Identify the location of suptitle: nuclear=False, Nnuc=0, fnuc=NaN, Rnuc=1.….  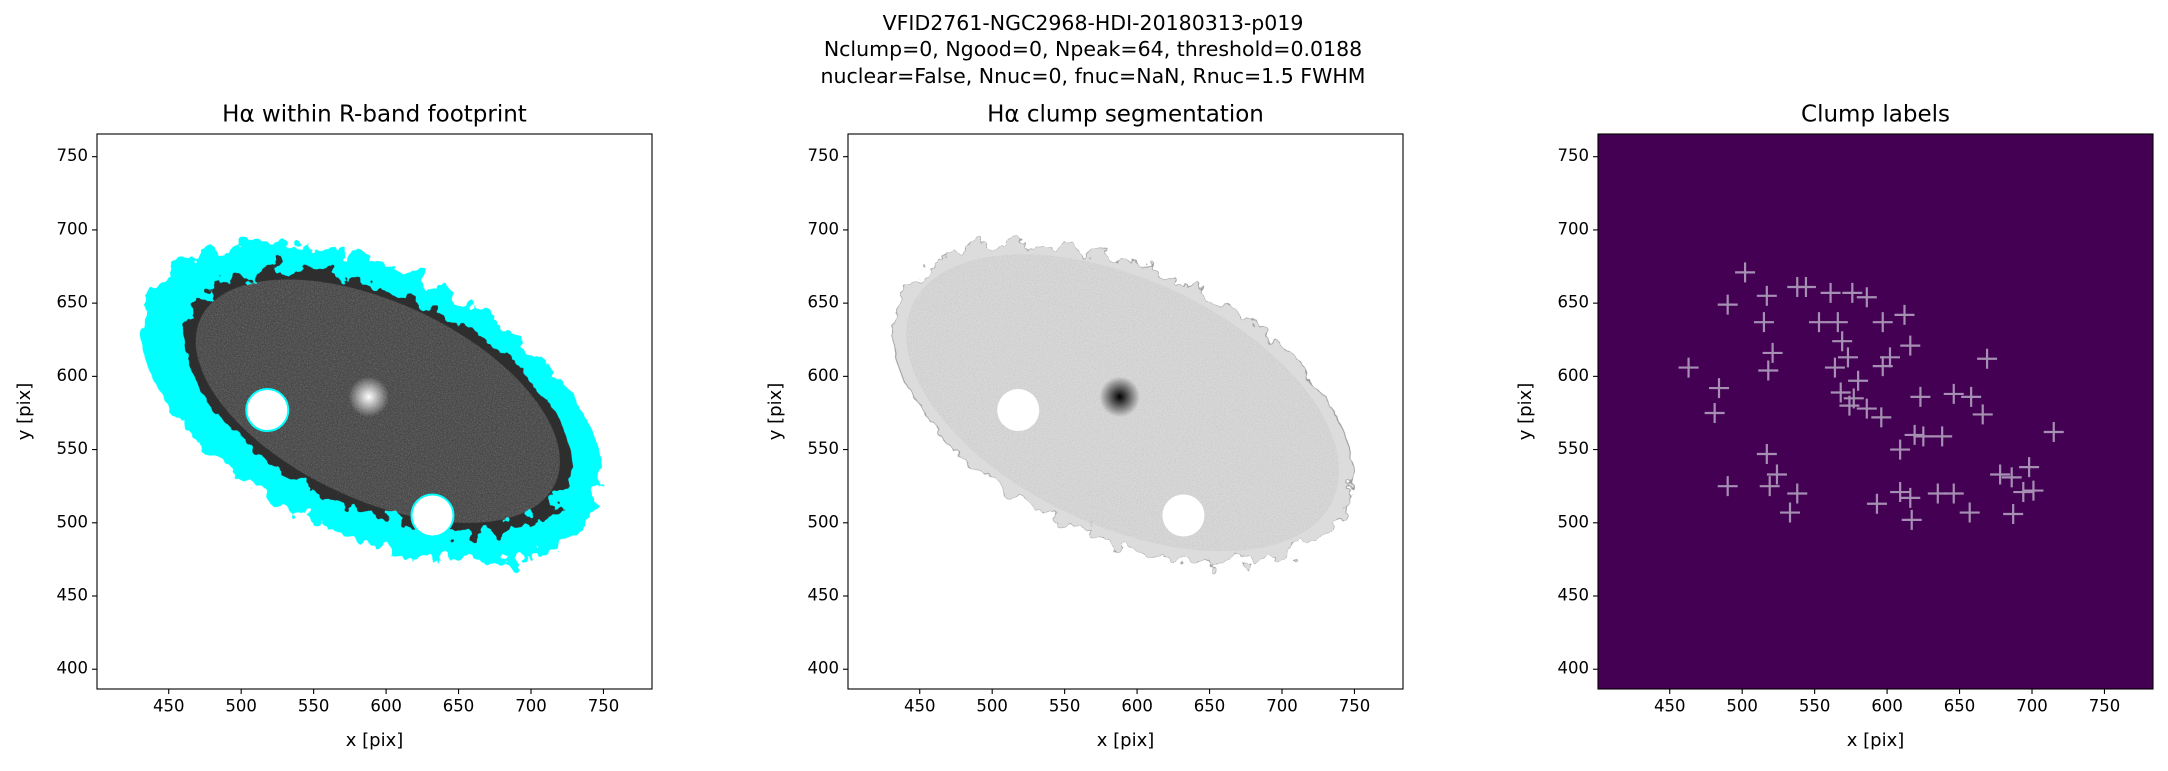
(1093, 76).